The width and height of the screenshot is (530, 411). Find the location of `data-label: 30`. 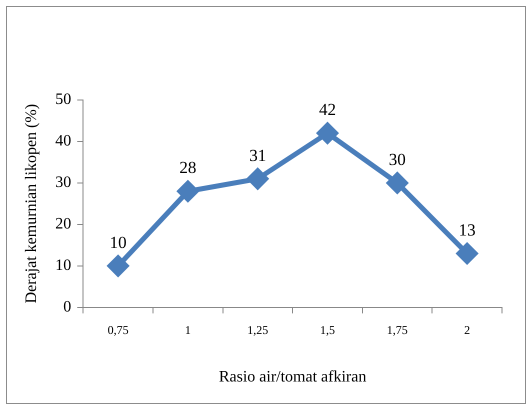

data-label: 30 is located at coordinates (397, 159).